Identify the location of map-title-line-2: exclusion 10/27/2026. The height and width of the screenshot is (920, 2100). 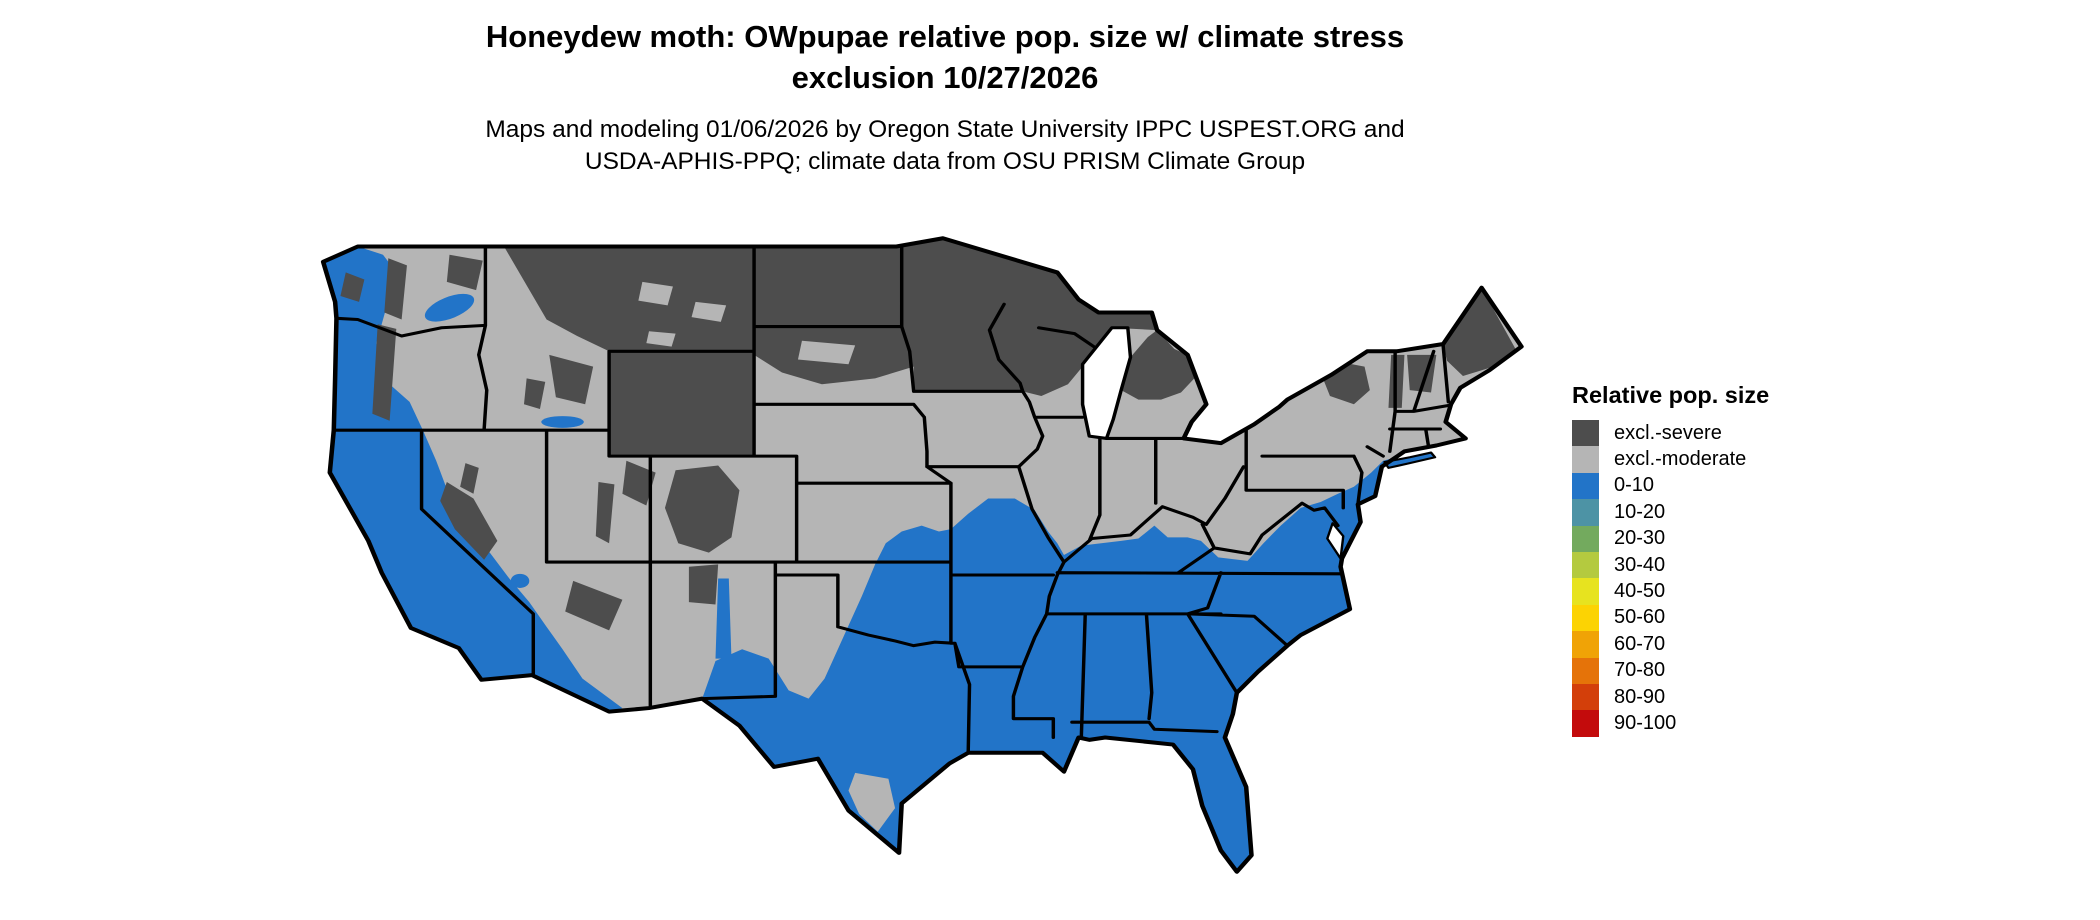
(945, 77).